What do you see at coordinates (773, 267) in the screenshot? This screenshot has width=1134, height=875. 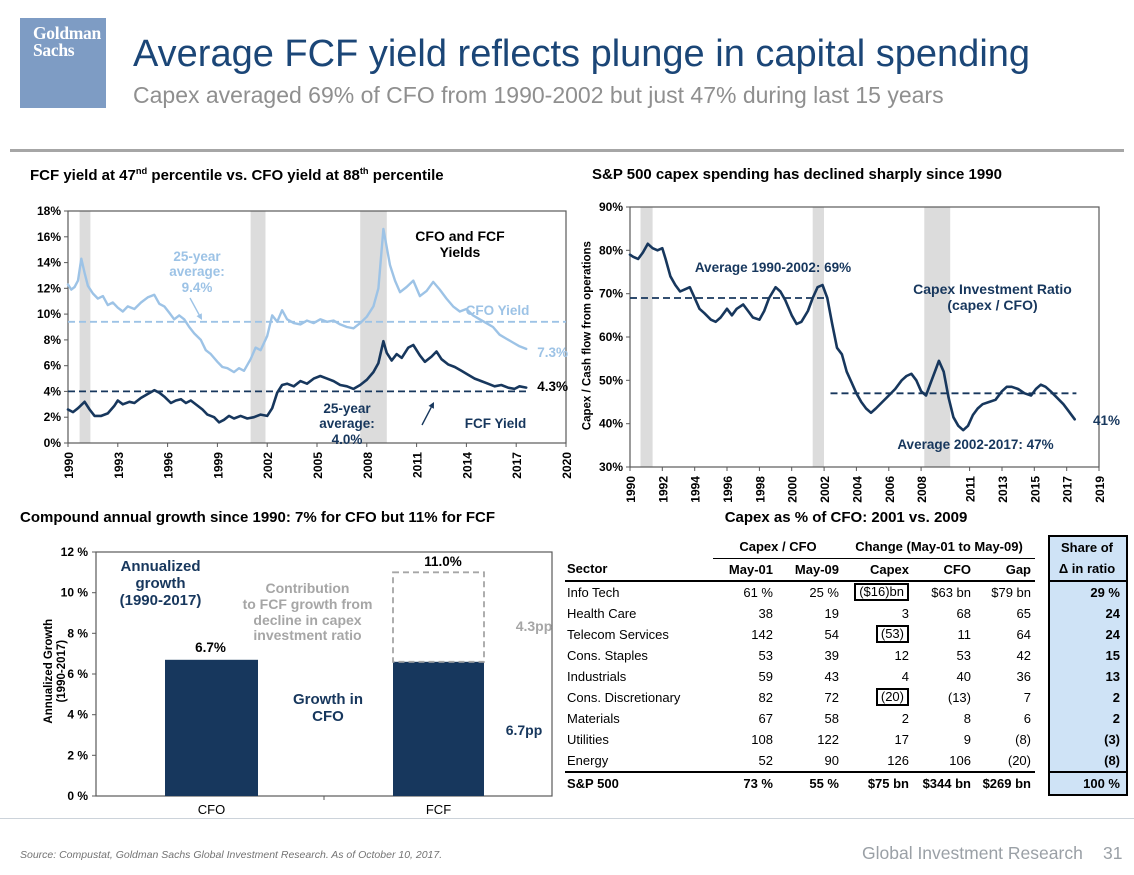 I see `average-1990-2002-annotation: Average 1990-2002: 69%` at bounding box center [773, 267].